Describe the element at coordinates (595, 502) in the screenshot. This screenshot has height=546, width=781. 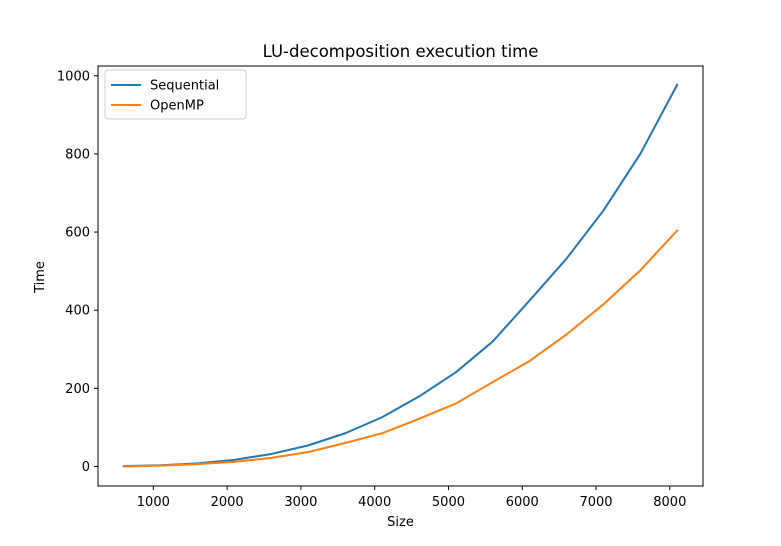
I see `x-tick-label: 7000` at that location.